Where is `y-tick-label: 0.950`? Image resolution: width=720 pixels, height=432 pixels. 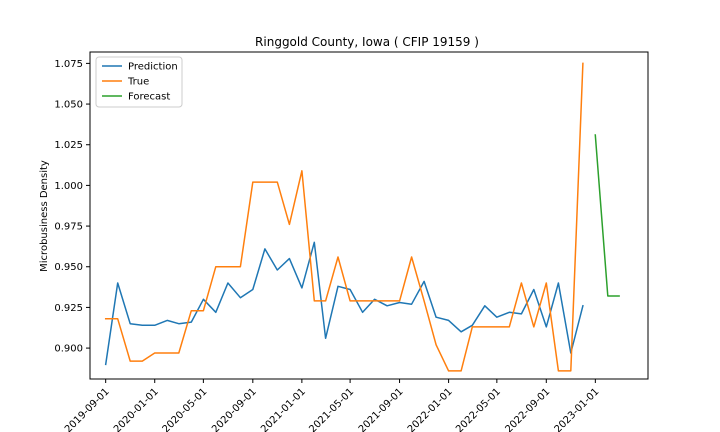
y-tick-label: 0.950 is located at coordinates (68, 267).